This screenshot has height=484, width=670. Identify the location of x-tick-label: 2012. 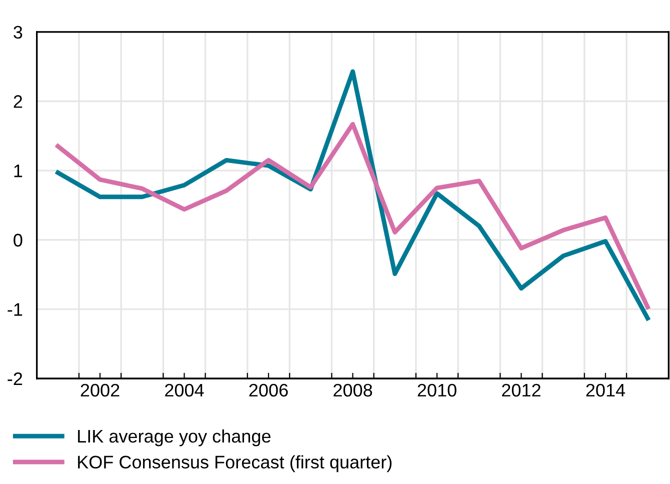
(521, 390).